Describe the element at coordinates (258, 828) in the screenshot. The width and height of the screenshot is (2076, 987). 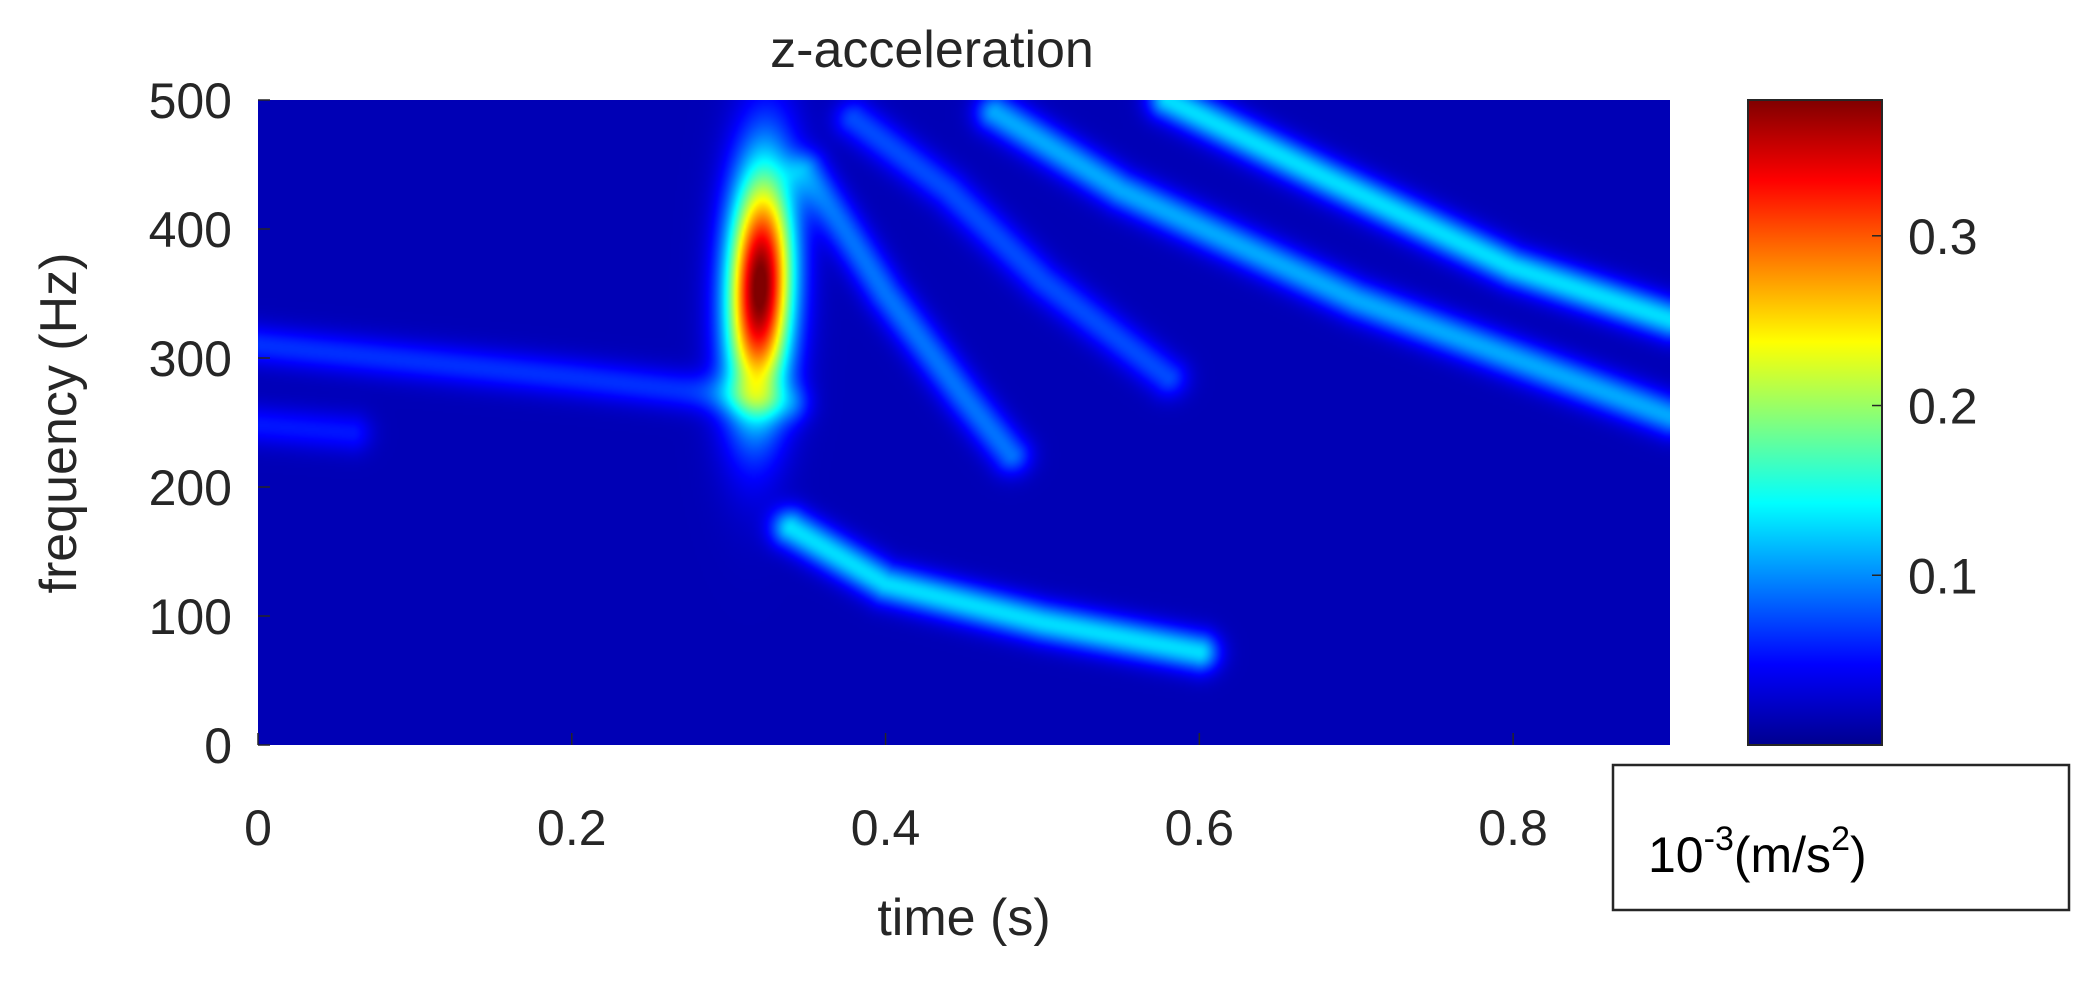
I see `x-tick-label: 0` at that location.